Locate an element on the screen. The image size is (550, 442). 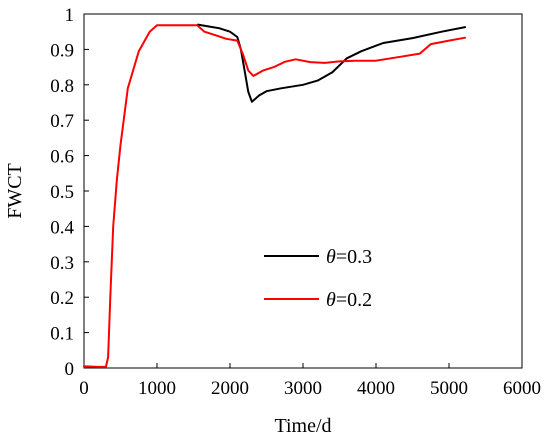
y-tick-label: 1 is located at coordinates (70, 15).